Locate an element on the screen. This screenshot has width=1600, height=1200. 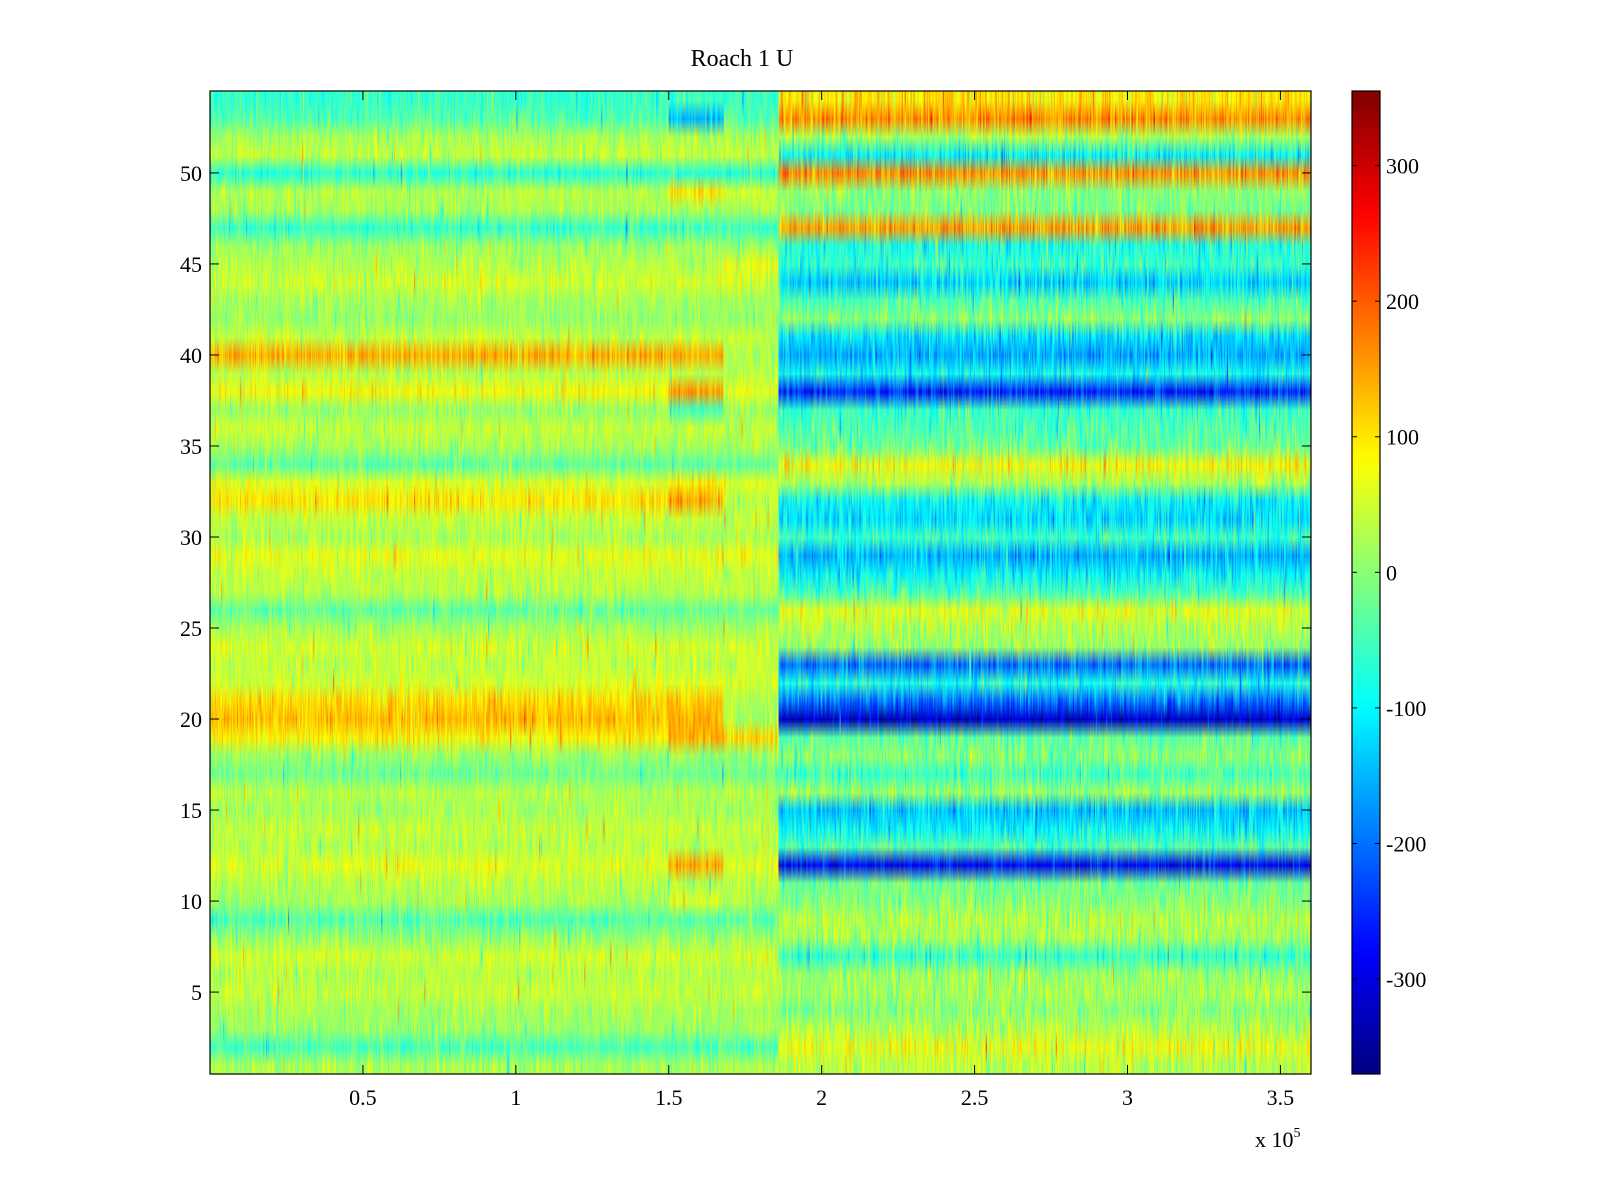
colorbar-tick-label: 300 is located at coordinates (1402, 166).